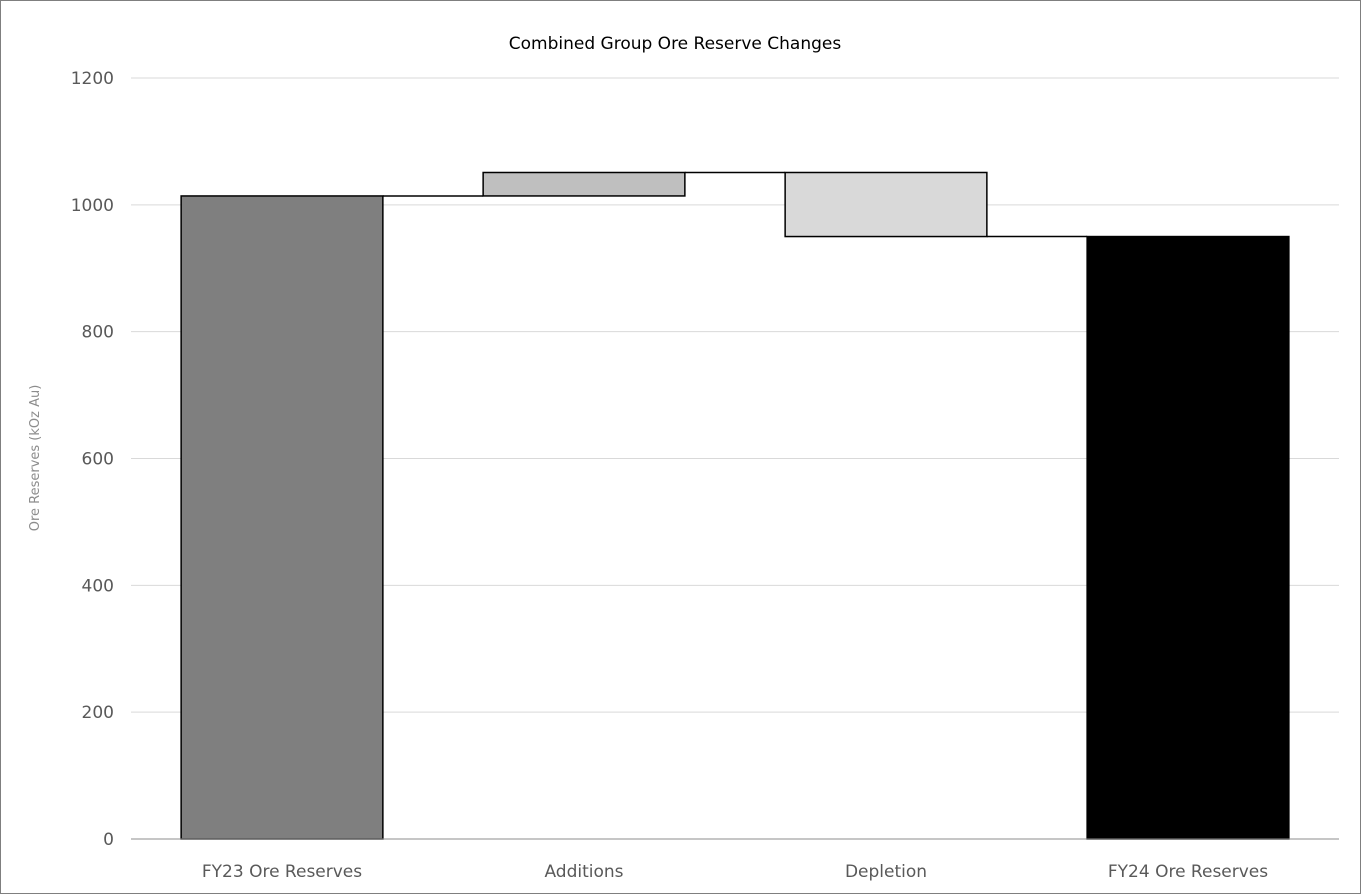 The height and width of the screenshot is (894, 1361). I want to click on bar-decrease, so click(886, 204).